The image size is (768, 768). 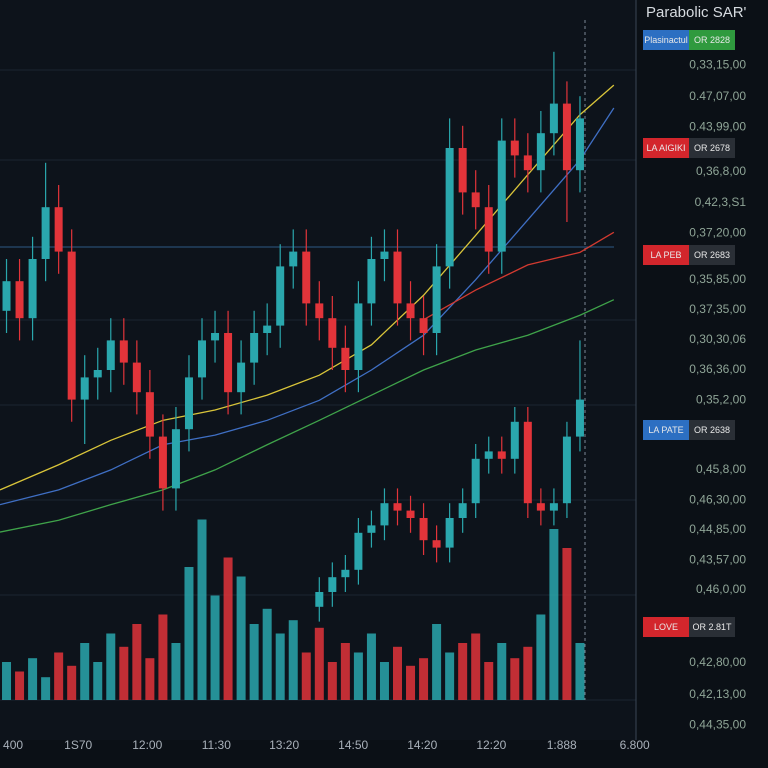 What do you see at coordinates (717, 559) in the screenshot?
I see `y-tick-label: 0,43,57,00` at bounding box center [717, 559].